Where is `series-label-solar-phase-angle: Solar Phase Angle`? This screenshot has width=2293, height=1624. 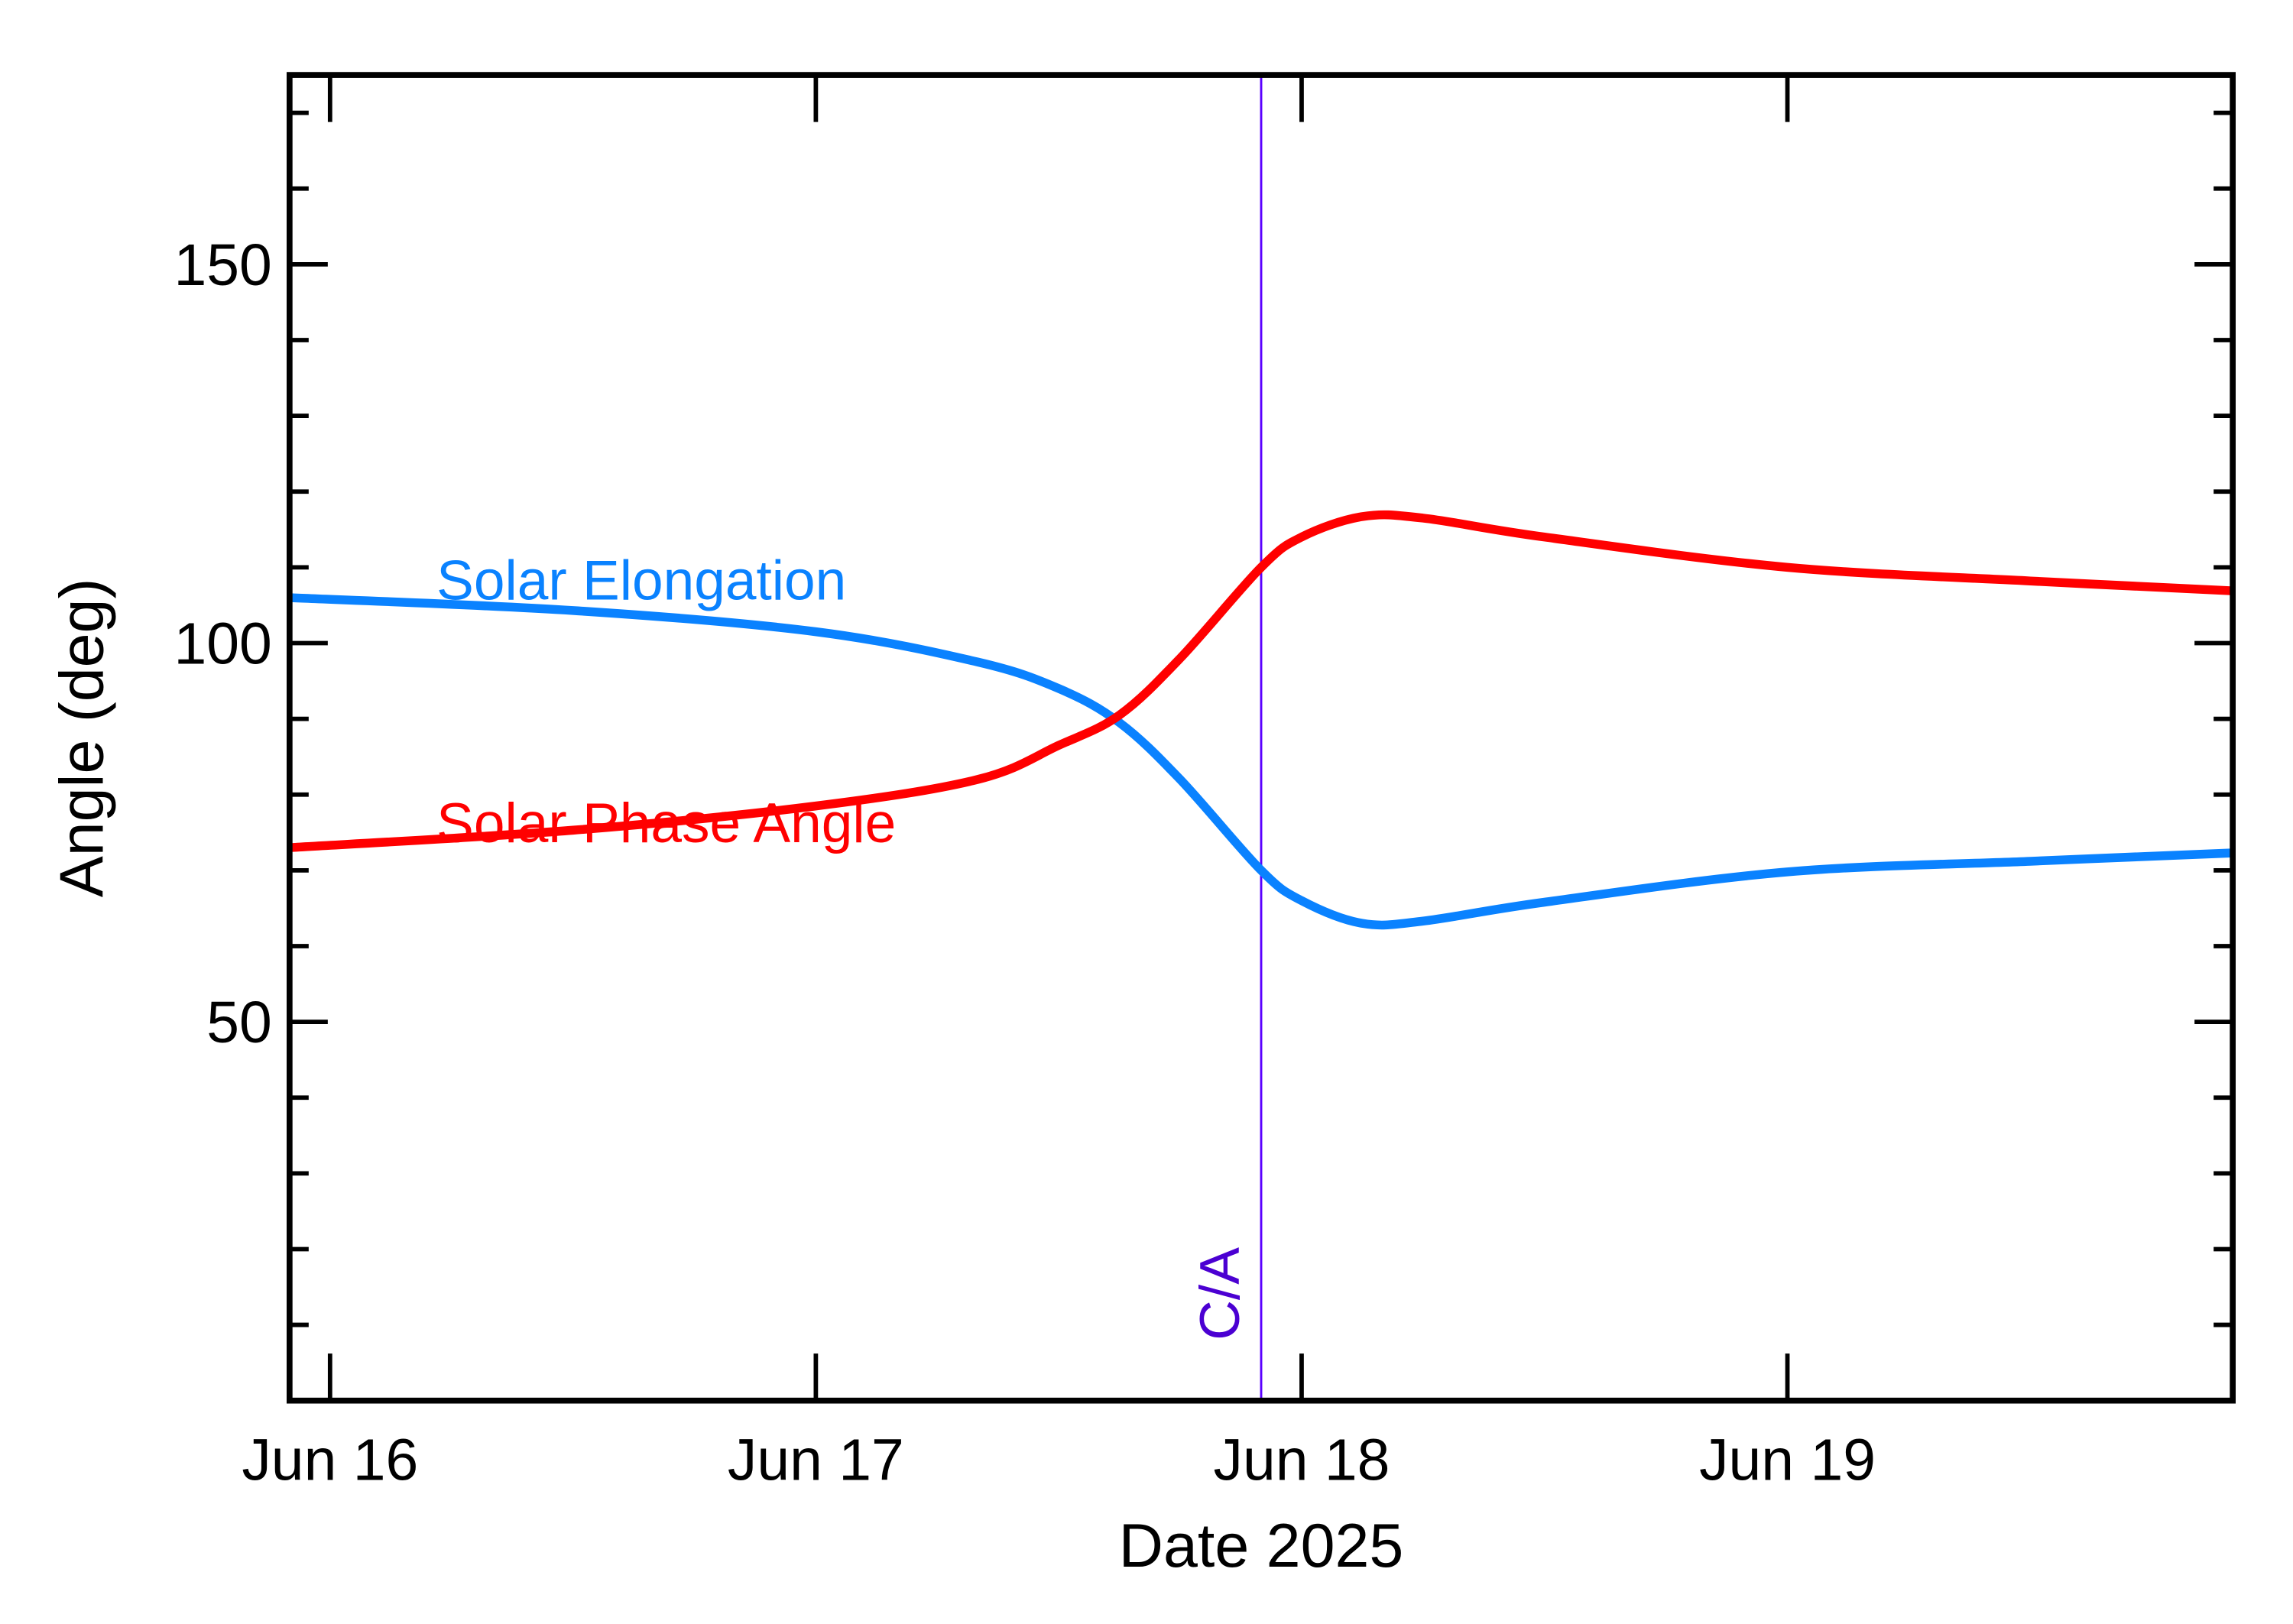 series-label-solar-phase-angle: Solar Phase Angle is located at coordinates (666, 823).